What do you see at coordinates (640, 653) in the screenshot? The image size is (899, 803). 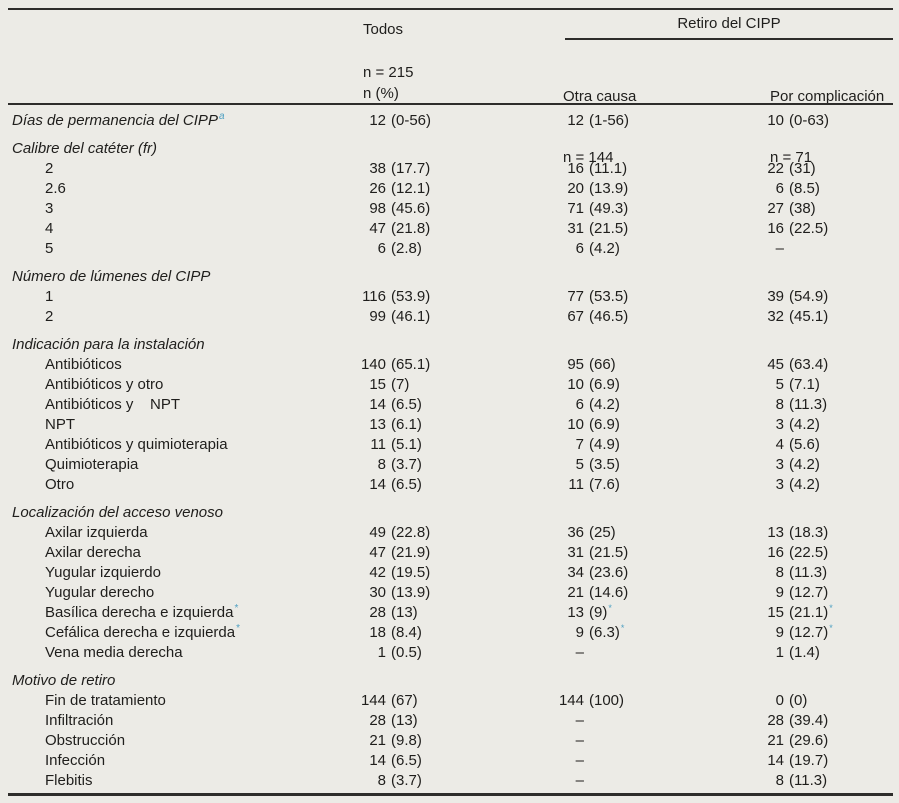 I see `data-cell: –` at bounding box center [640, 653].